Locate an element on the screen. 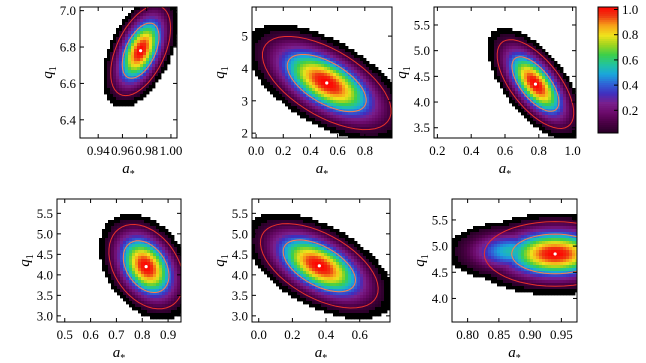 The height and width of the screenshot is (363, 646). panel-4: 0.5 0.6 0.7 0.8 0.9 3.0 3.5 4.0 4.5 5.0 5.5 a* q1 is located at coordinates (99, 280).